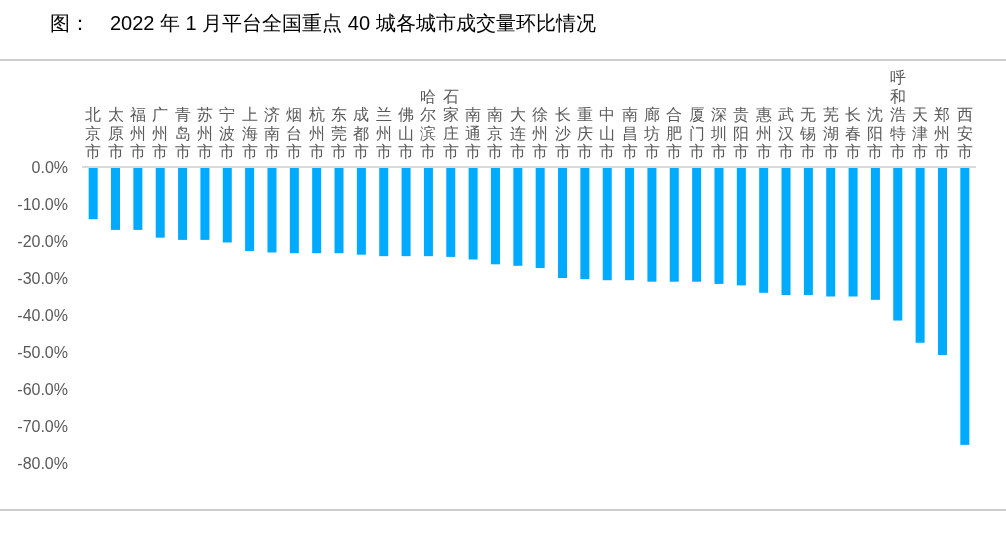 The image size is (1006, 558). What do you see at coordinates (607, 133) in the screenshot?
I see `x-tick-label: 中山市` at bounding box center [607, 133].